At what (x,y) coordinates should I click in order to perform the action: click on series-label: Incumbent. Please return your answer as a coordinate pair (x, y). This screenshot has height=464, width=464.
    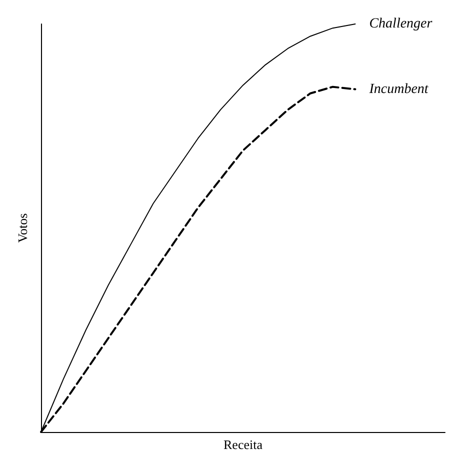
    Looking at the image, I should click on (399, 89).